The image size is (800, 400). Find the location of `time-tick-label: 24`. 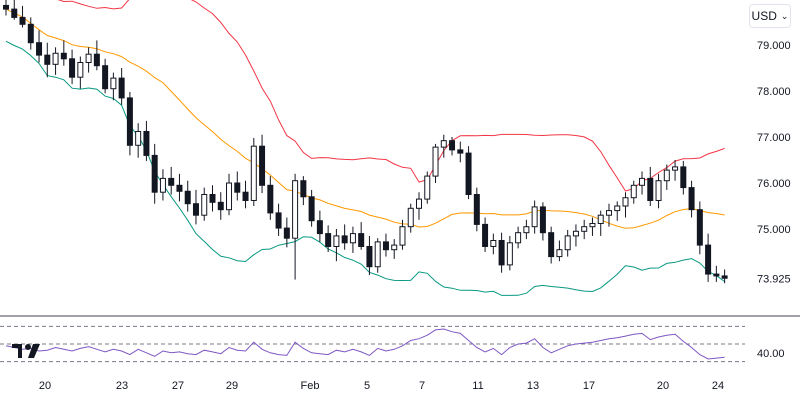

time-tick-label: 24 is located at coordinates (718, 386).